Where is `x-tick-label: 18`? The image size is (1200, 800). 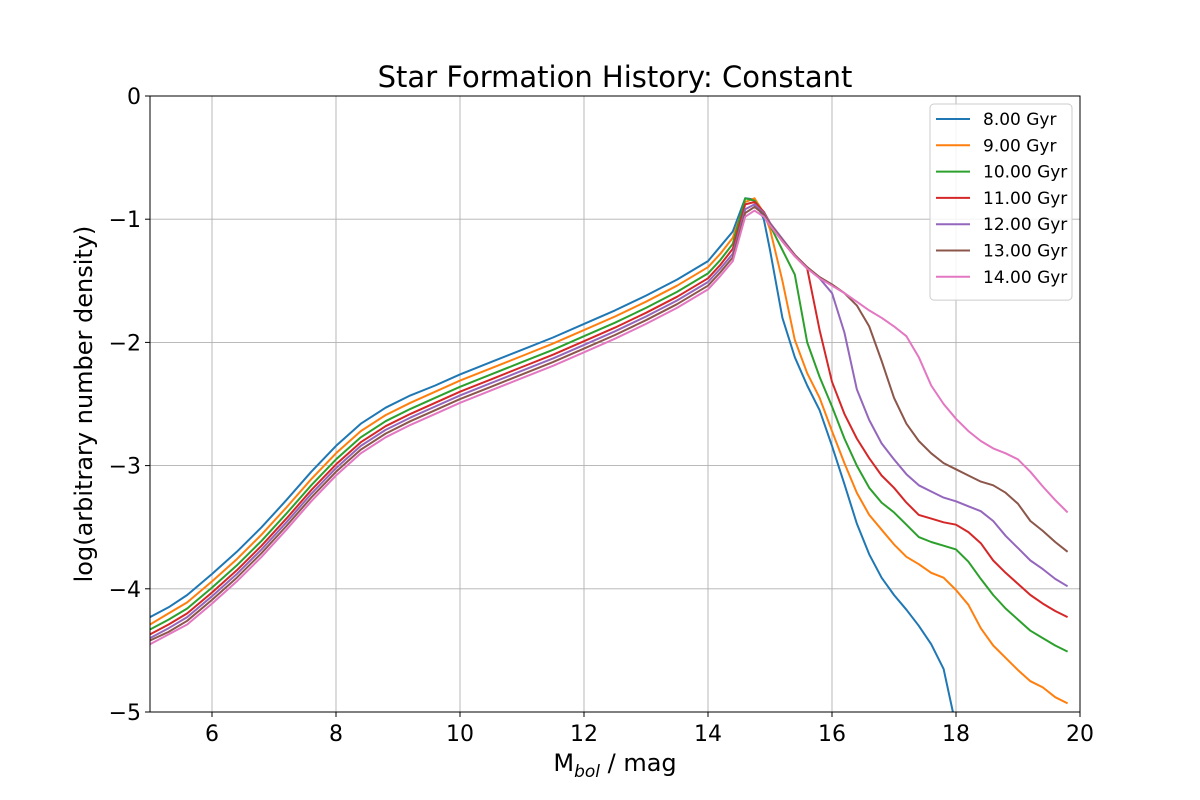
x-tick-label: 18 is located at coordinates (956, 734).